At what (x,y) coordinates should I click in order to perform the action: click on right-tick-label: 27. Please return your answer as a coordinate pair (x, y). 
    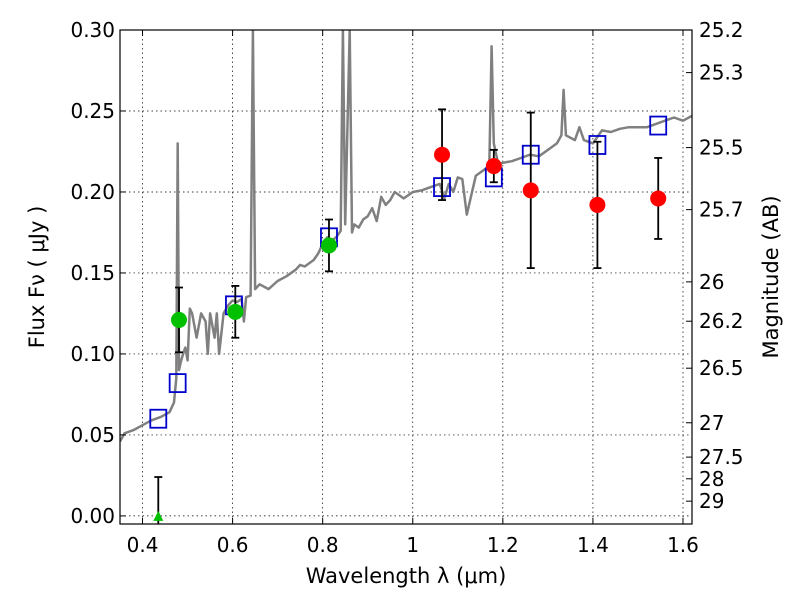
    Looking at the image, I should click on (711, 423).